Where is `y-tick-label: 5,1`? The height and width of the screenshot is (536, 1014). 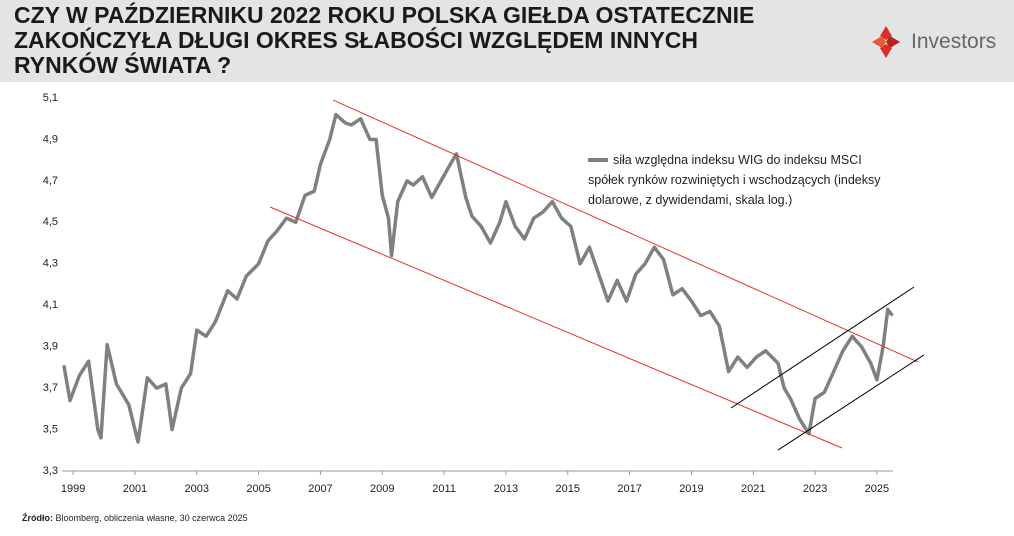
y-tick-label: 5,1 is located at coordinates (50, 98).